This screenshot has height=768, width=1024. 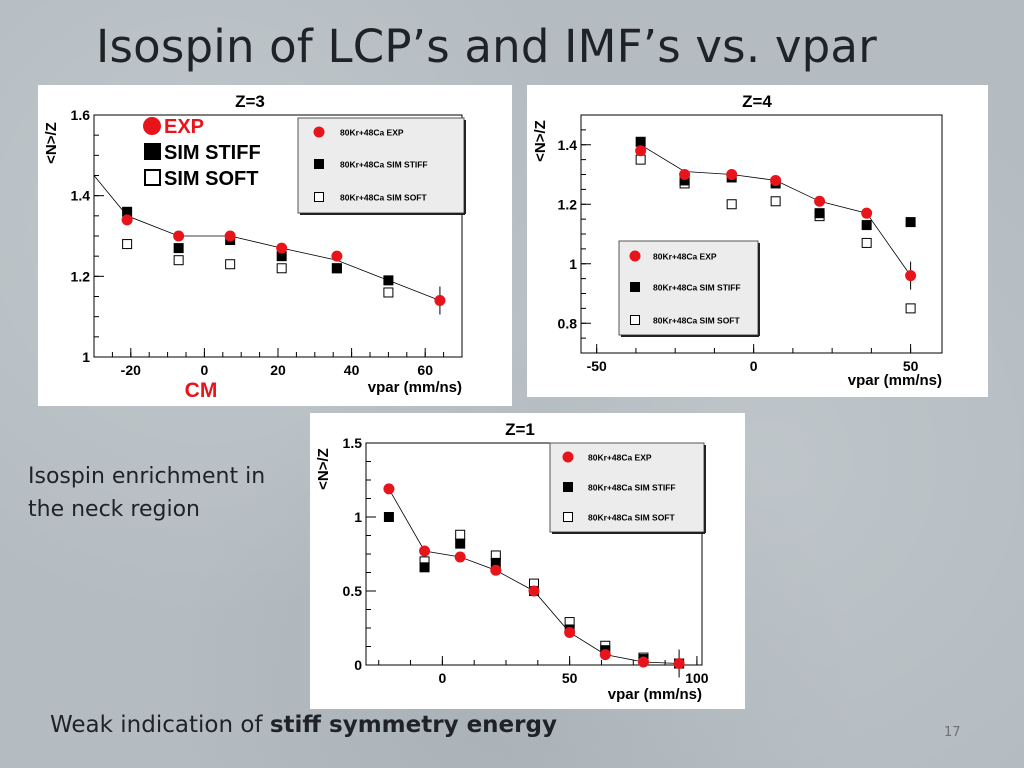 I want to click on y-tick-label: 0.5, so click(x=353, y=591).